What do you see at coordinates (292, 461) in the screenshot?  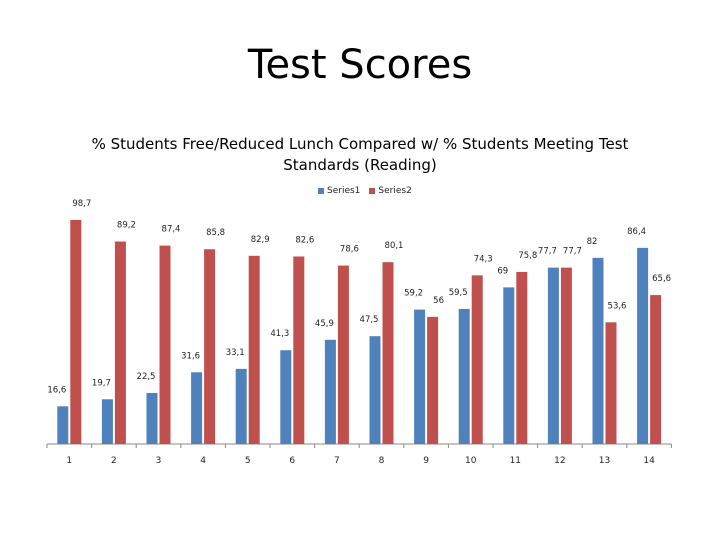 I see `x-tick-label: 6` at bounding box center [292, 461].